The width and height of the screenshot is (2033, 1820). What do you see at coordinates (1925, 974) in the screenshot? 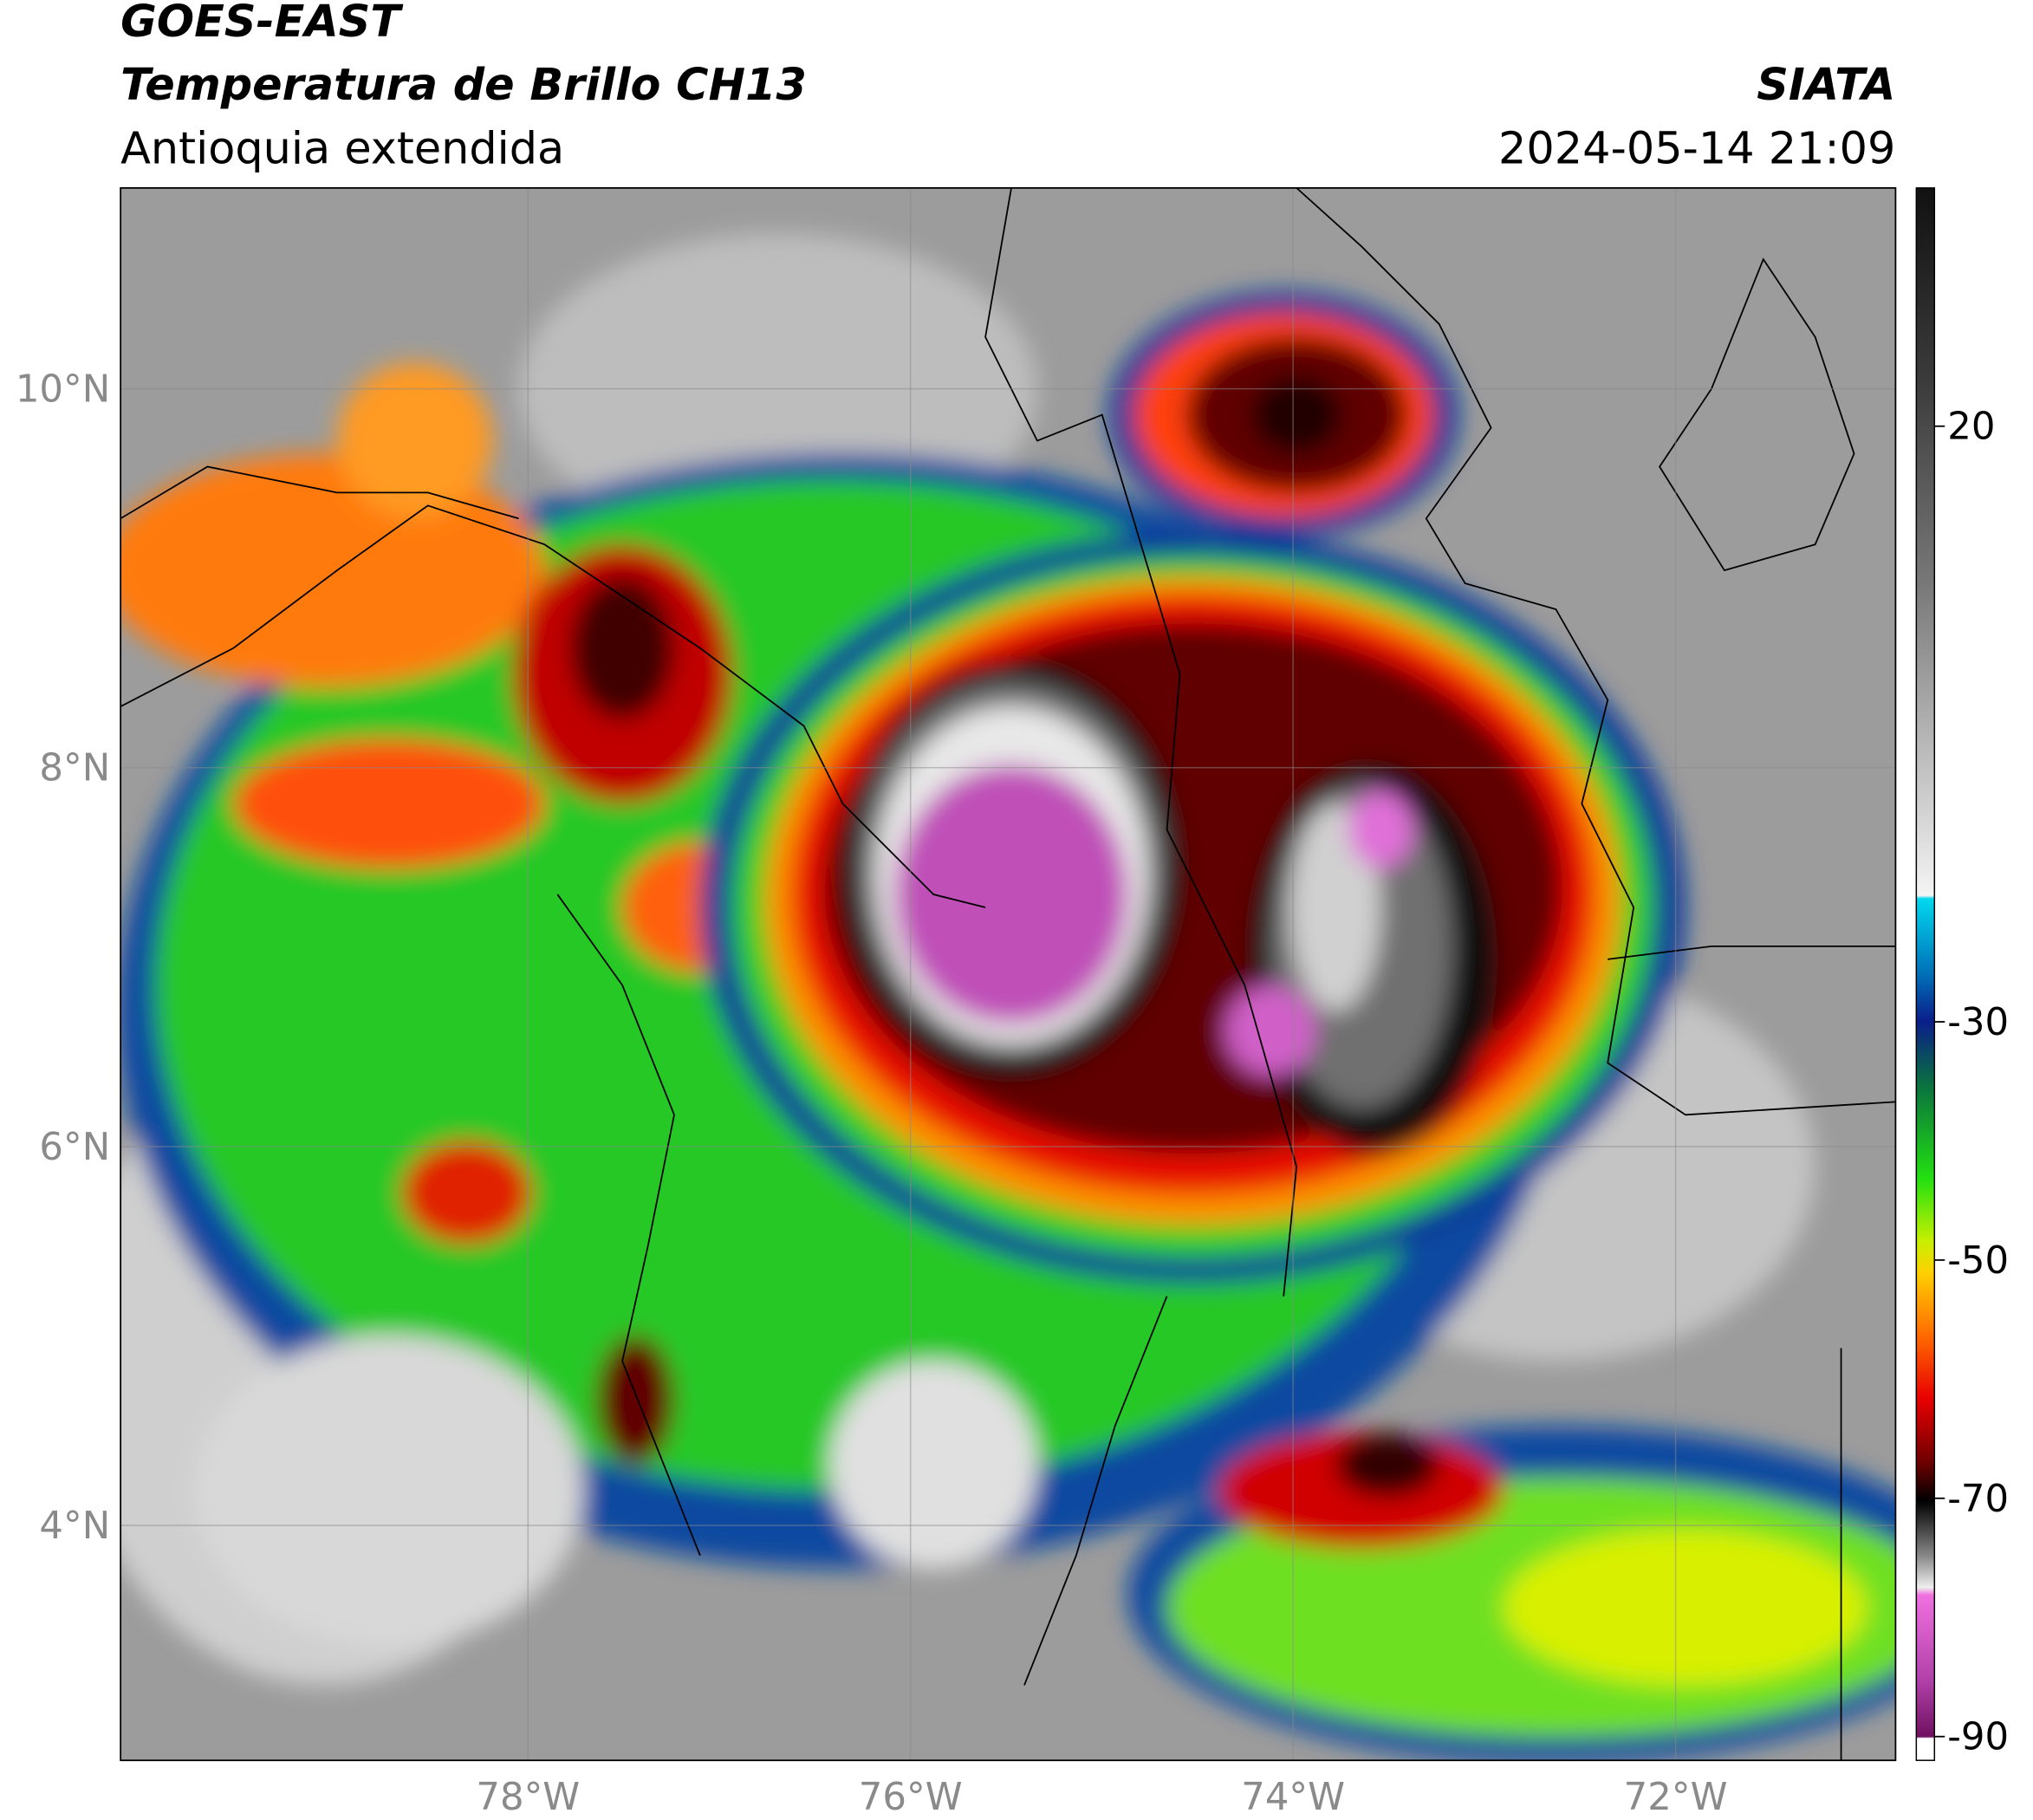
I see `colorbar` at bounding box center [1925, 974].